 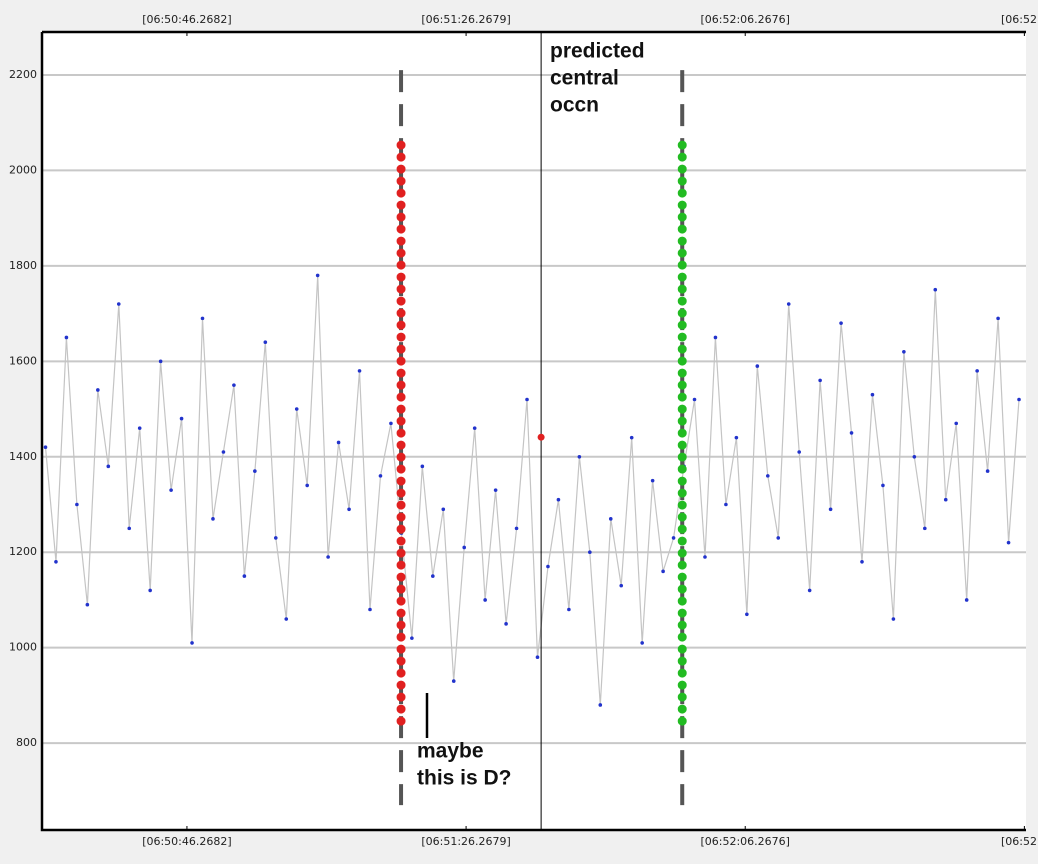 What do you see at coordinates (26, 742) in the screenshot?
I see `y-tick-label: 800` at bounding box center [26, 742].